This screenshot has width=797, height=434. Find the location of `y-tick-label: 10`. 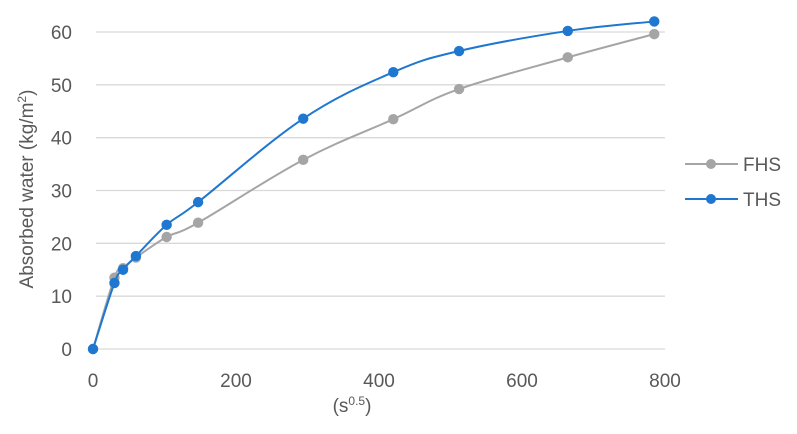

y-tick-label: 10 is located at coordinates (61, 297).